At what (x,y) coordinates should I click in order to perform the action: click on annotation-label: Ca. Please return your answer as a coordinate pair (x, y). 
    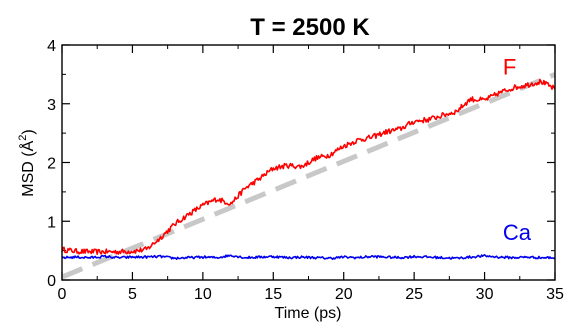
    Looking at the image, I should click on (517, 232).